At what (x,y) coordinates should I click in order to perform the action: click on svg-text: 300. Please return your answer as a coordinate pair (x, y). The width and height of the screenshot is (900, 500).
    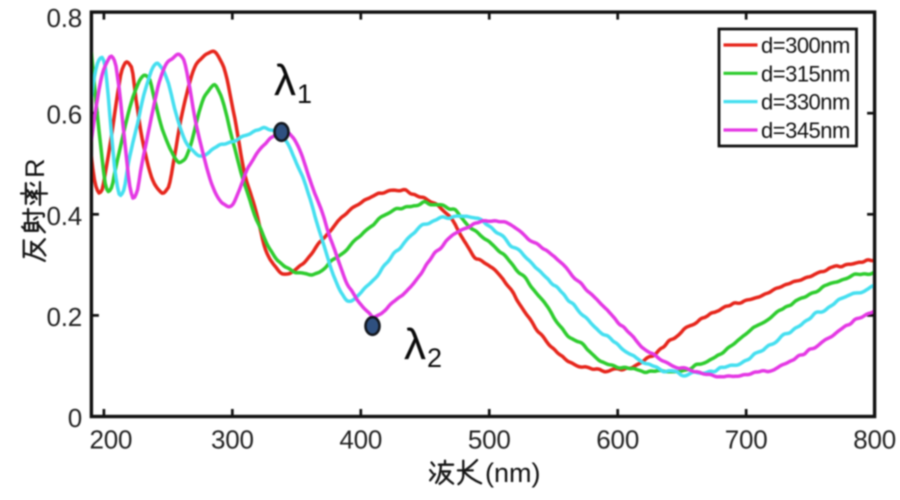
    Looking at the image, I should click on (232, 440).